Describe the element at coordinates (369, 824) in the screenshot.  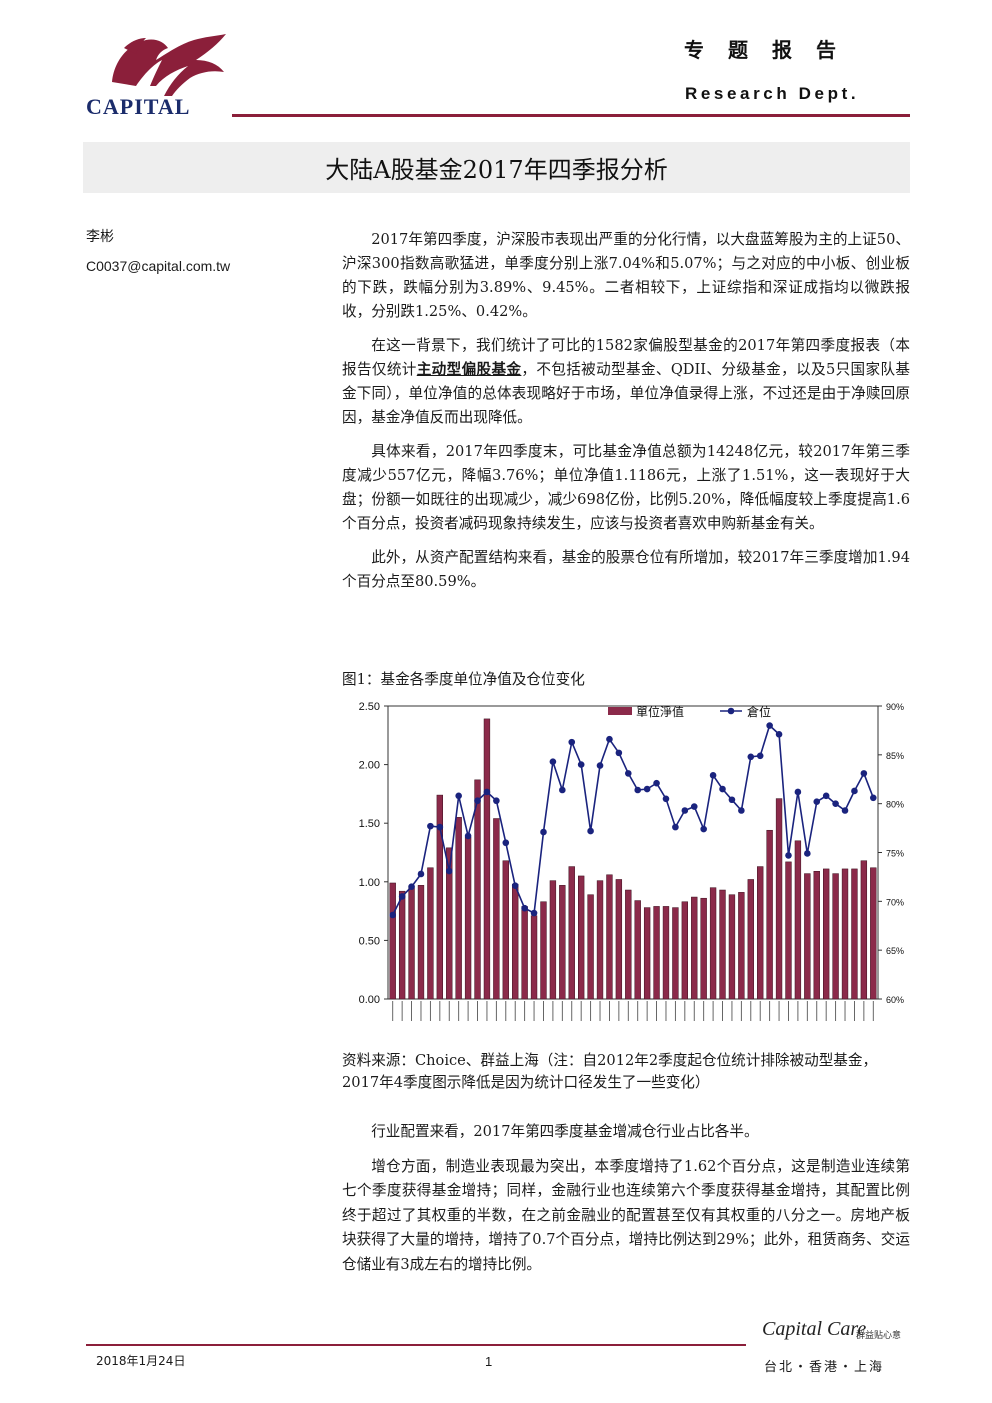
I see `y-left-tick-label: 1.50` at that location.